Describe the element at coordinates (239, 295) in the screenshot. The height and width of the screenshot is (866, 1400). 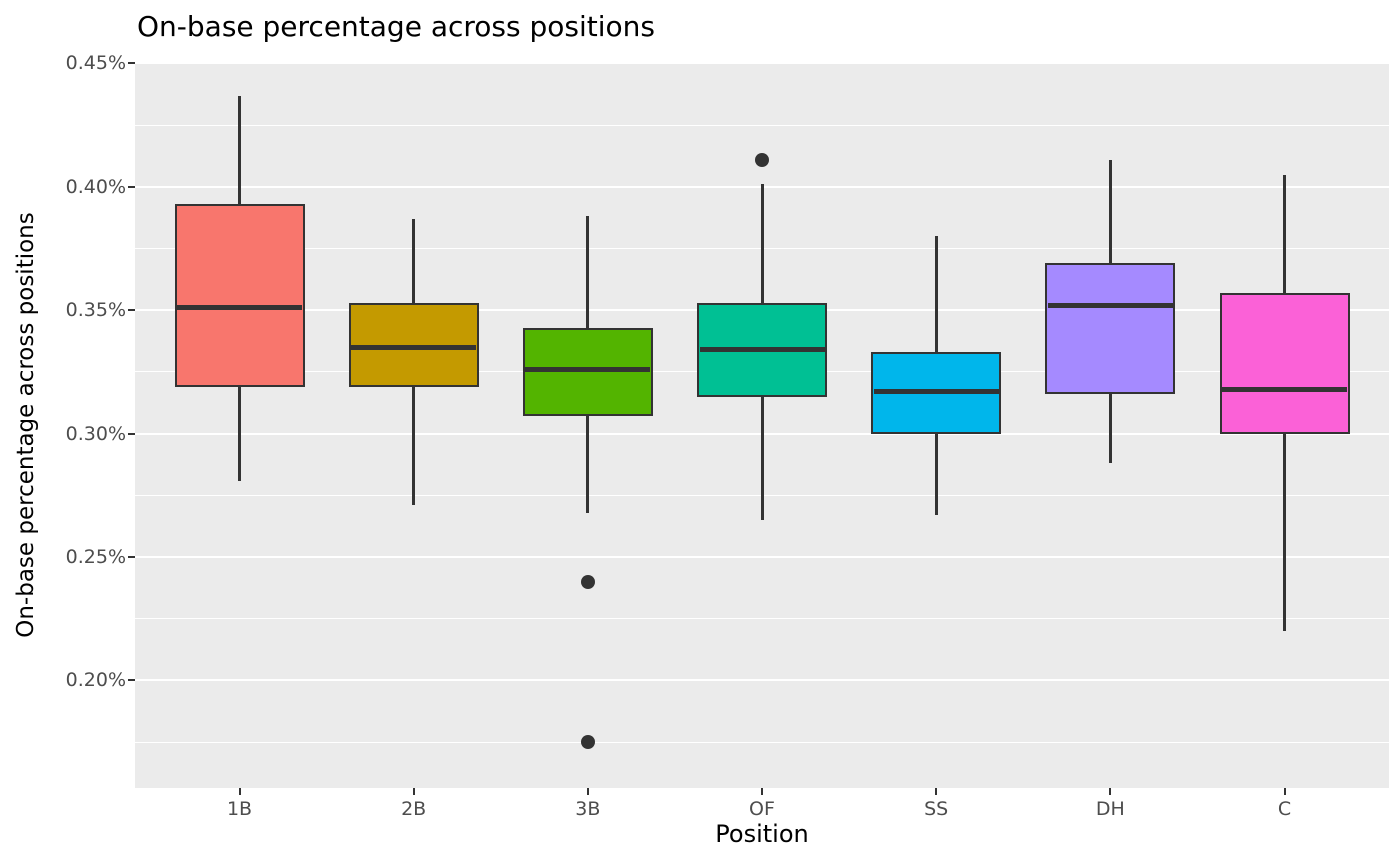
I see `box-1B` at that location.